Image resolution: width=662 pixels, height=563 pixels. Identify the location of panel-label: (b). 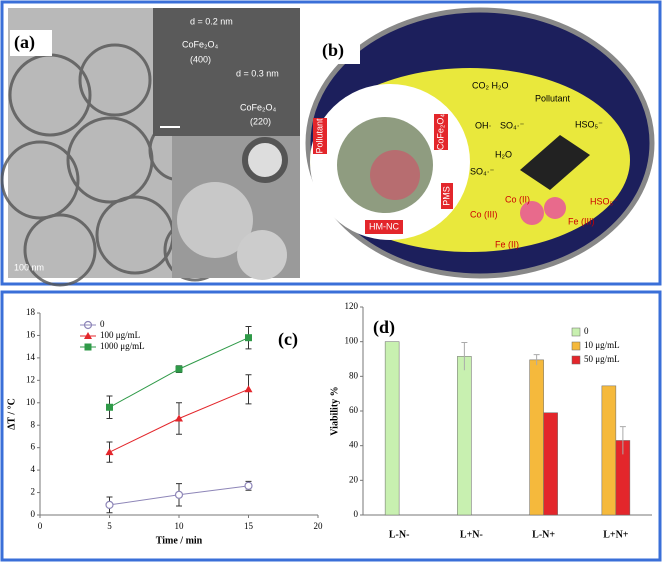
(333, 50).